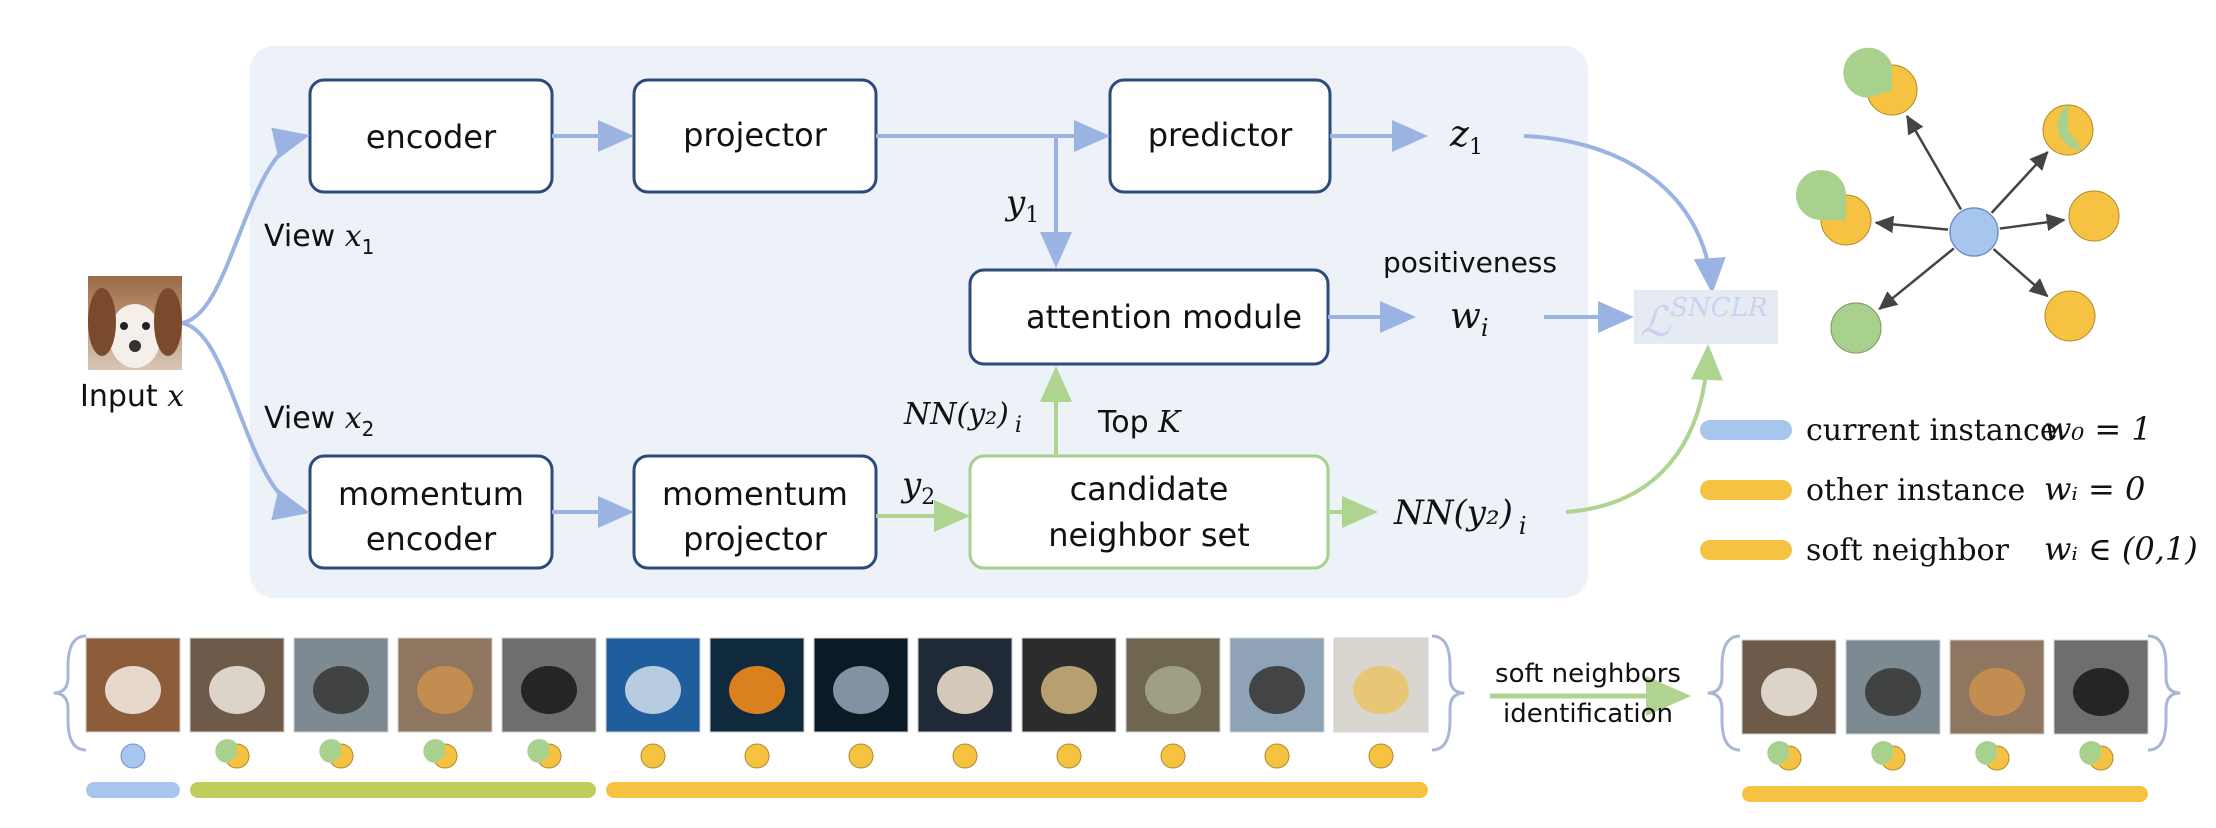 This screenshot has height=828, width=2216. I want to click on projector-box: projector, so click(755, 136).